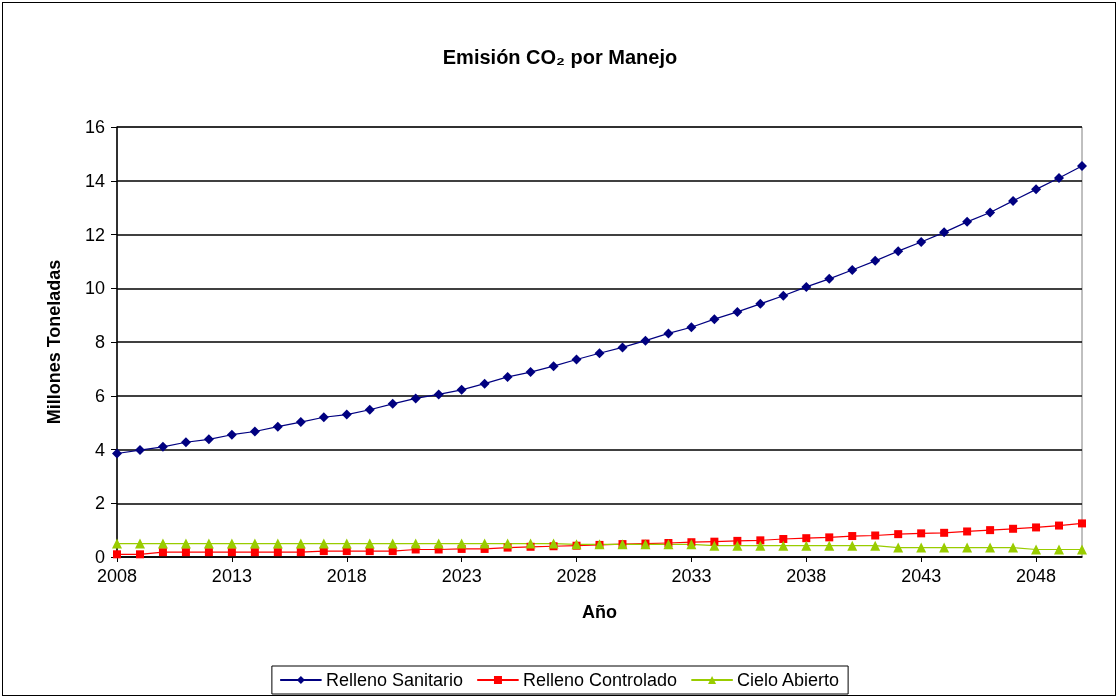  What do you see at coordinates (921, 576) in the screenshot?
I see `x-tick-label: 2043` at bounding box center [921, 576].